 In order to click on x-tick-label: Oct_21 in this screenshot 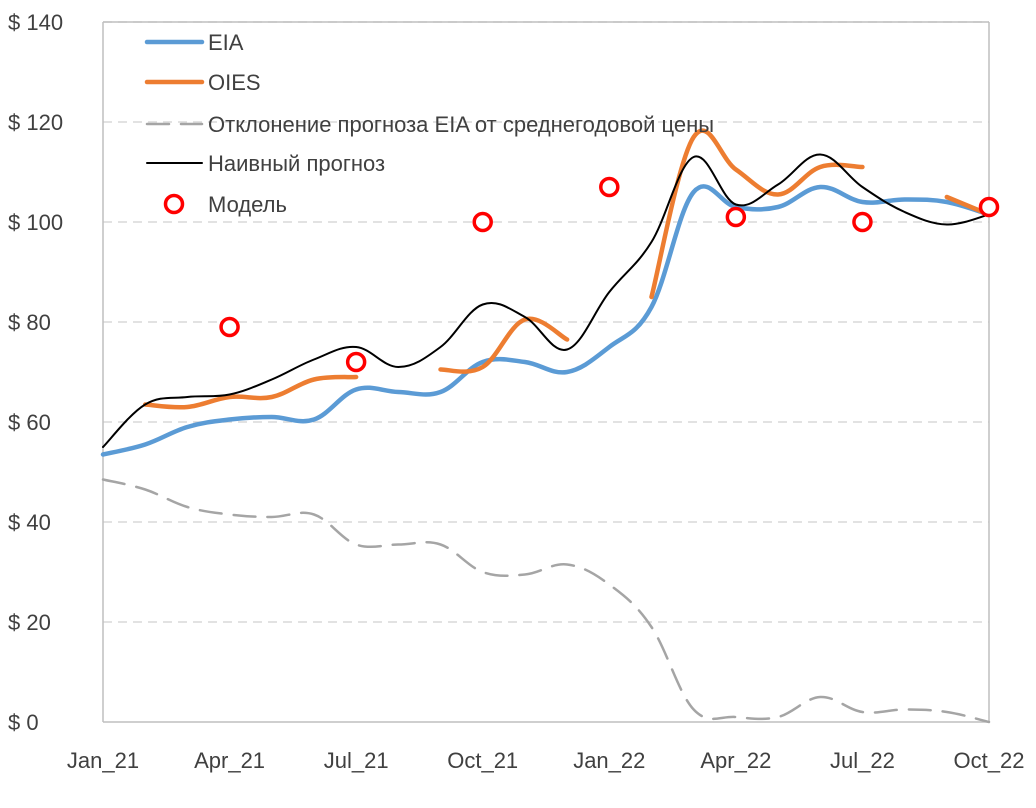, I will do `click(482, 760)`.